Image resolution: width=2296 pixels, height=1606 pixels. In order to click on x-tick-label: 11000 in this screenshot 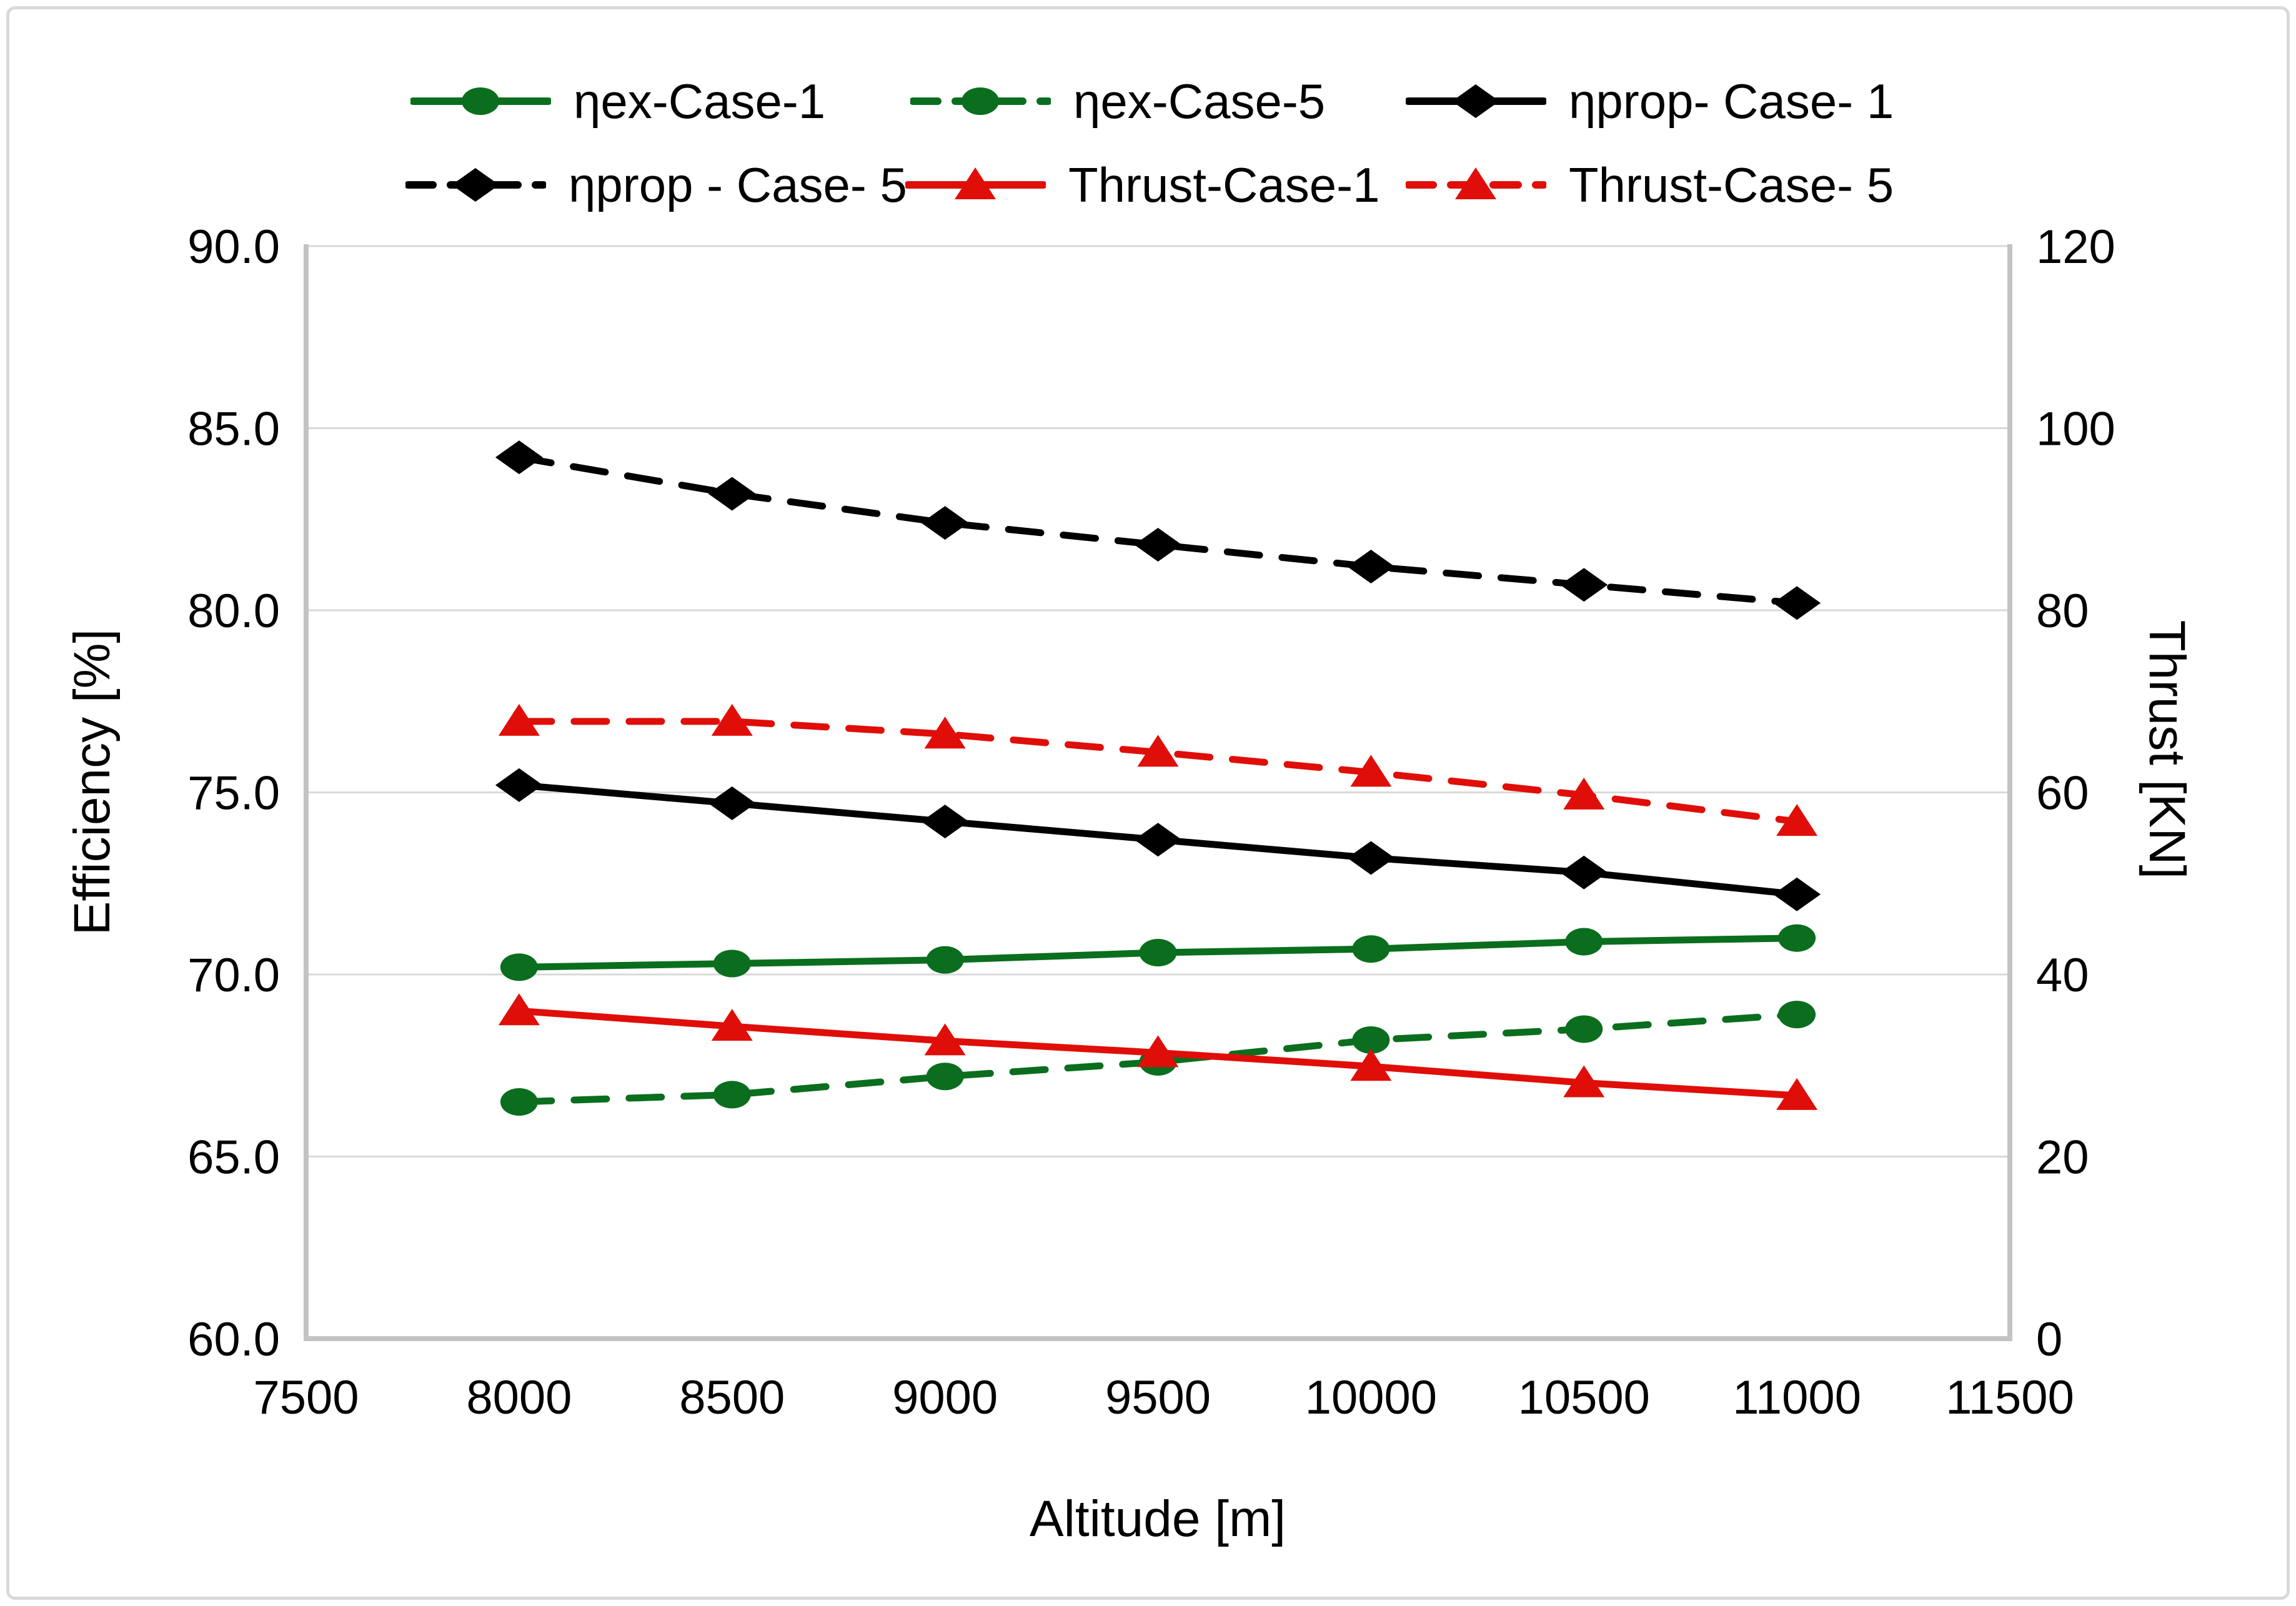, I will do `click(1796, 1397)`.